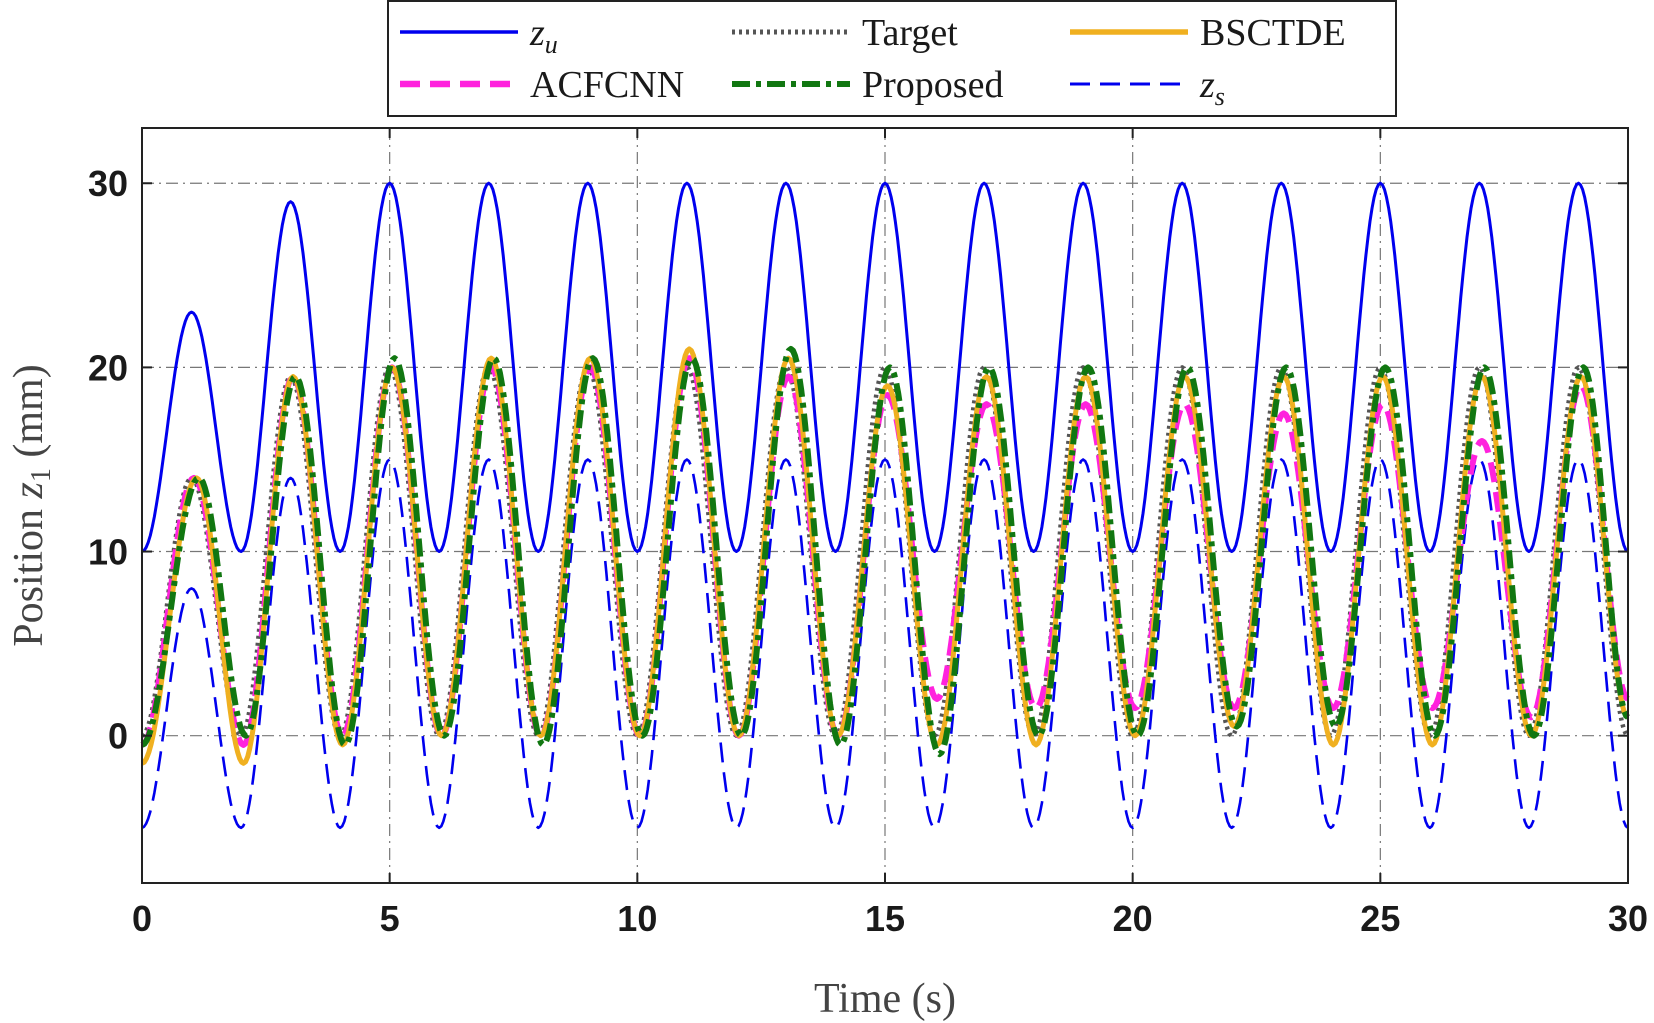  I want to click on x-tick-label: 15, so click(885, 918).